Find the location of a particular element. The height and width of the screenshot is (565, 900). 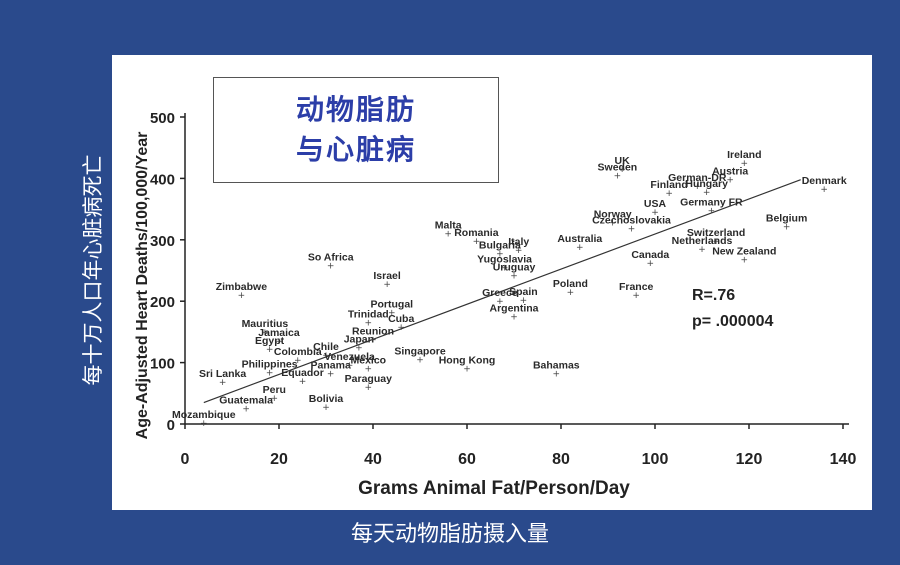

x-axis-label-chinese: 每天动物脂肪摄入量 is located at coordinates (449, 534).